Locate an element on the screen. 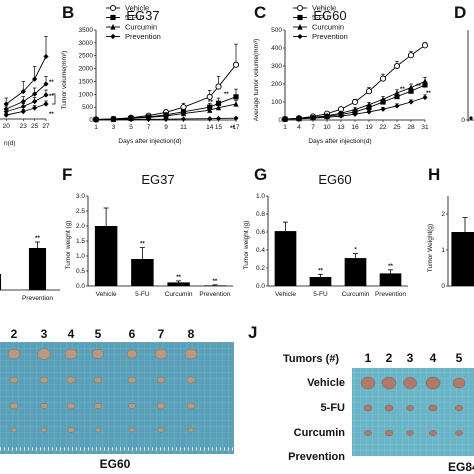 The height and width of the screenshot is (474, 474). y-tick-label: 2 is located at coordinates (443, 214).